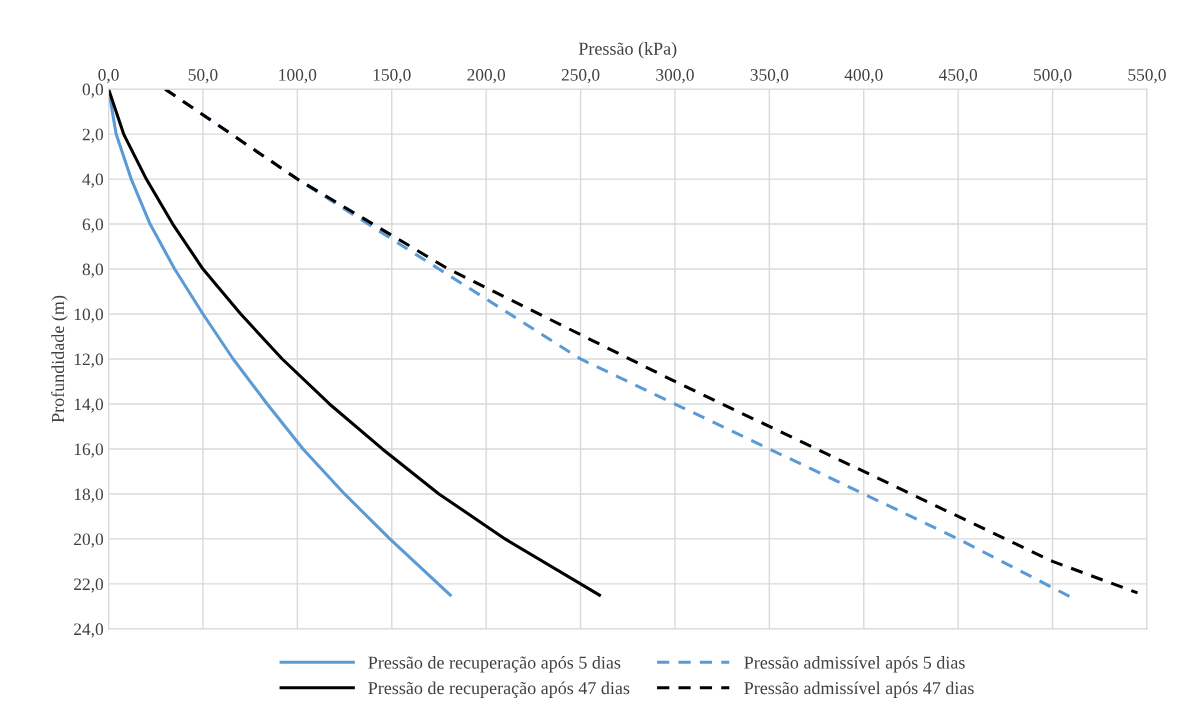  Describe the element at coordinates (89, 360) in the screenshot. I see `y-tick-label: 12,0` at that location.